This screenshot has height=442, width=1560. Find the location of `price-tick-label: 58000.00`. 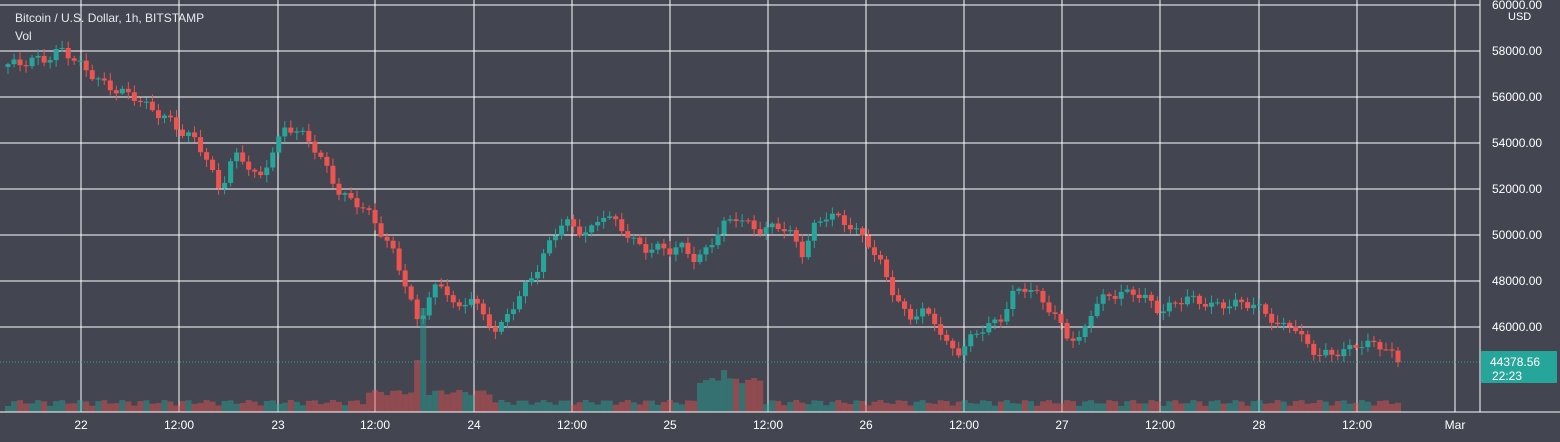

price-tick-label: 58000.00 is located at coordinates (1517, 51).